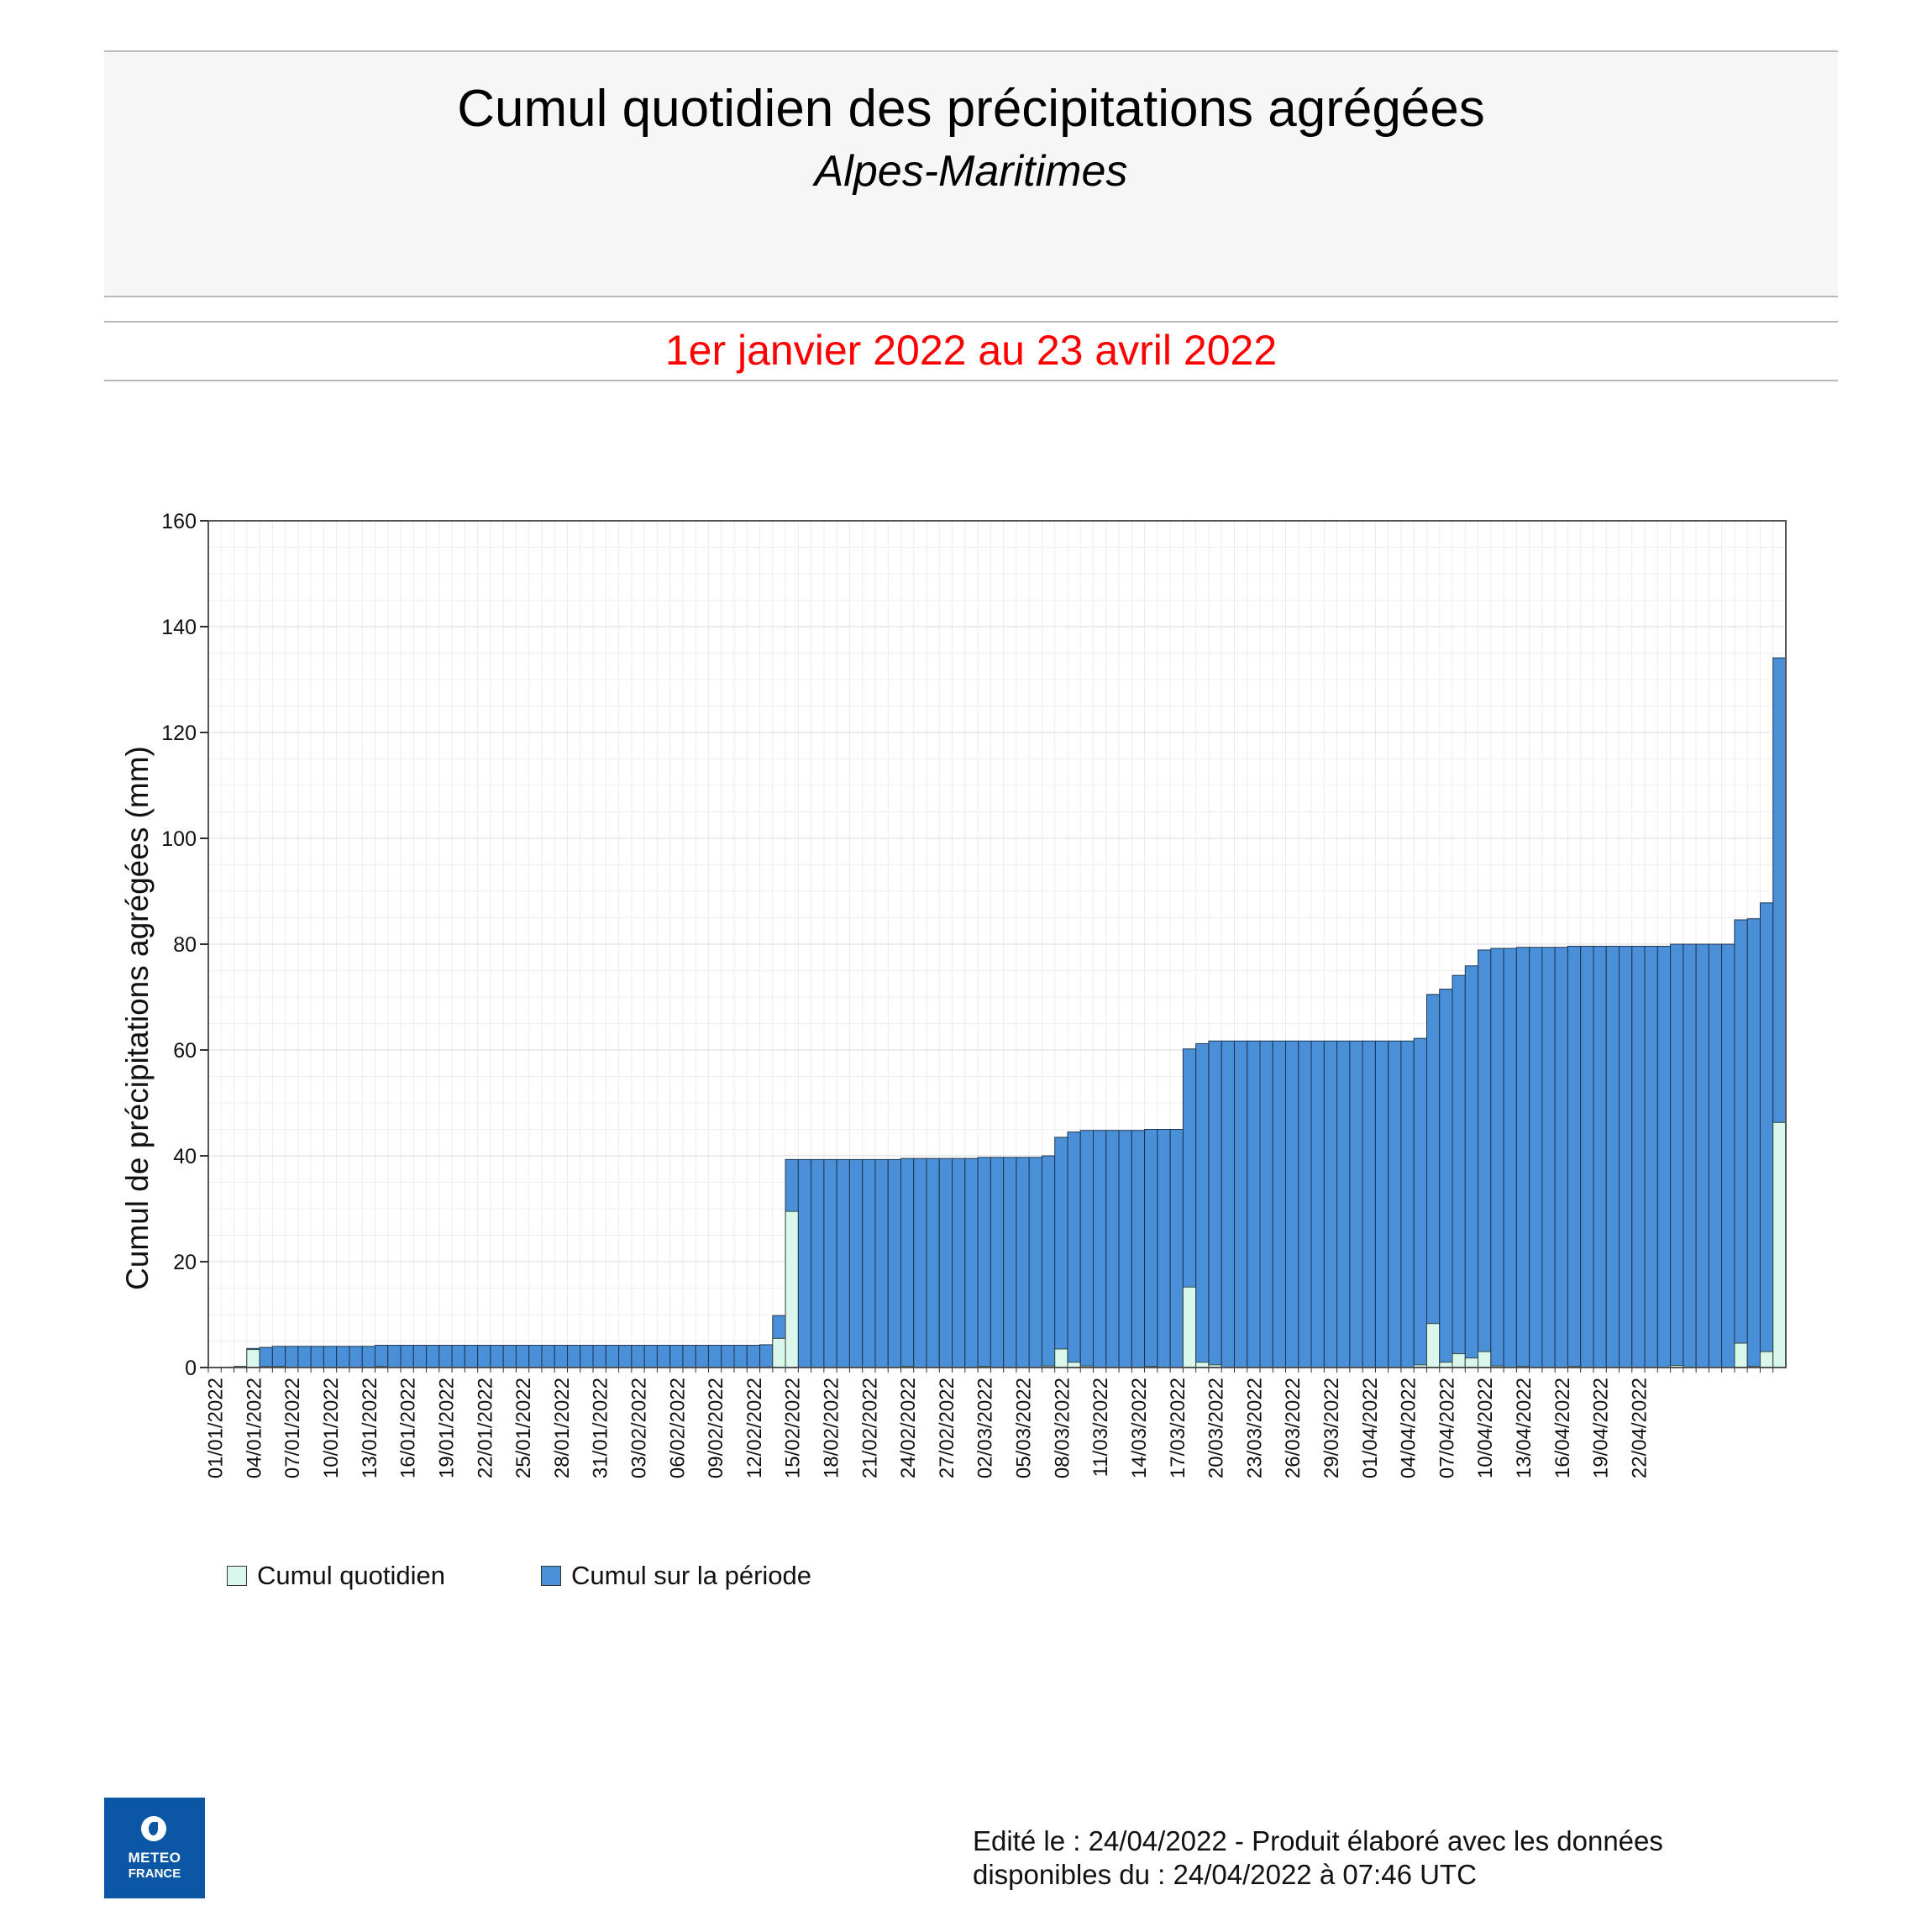  I want to click on x-tick-label: 08/03/2022, so click(1062, 1428).